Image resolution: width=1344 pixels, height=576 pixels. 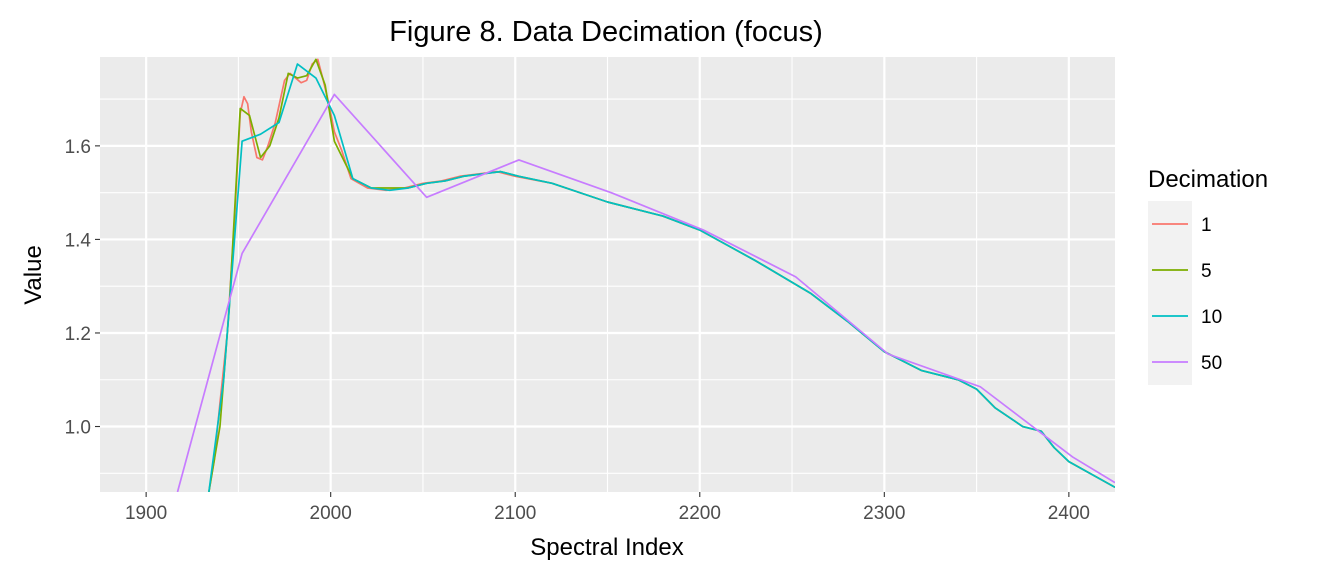 What do you see at coordinates (700, 513) in the screenshot?
I see `x-tick-label: 2200` at bounding box center [700, 513].